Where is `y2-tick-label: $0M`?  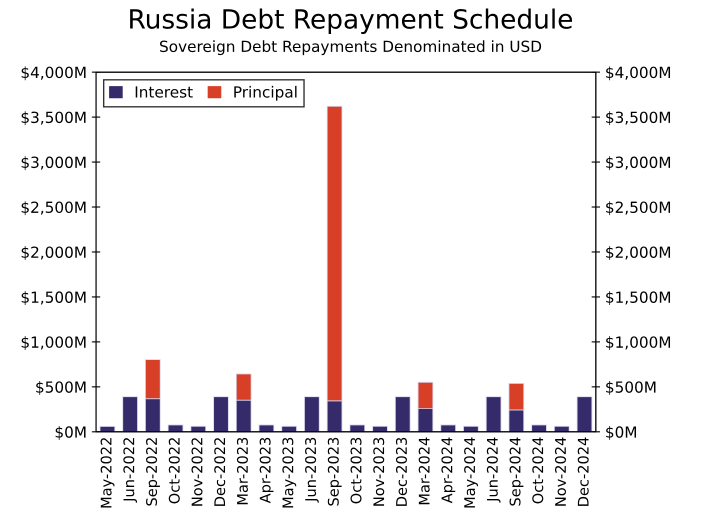 y2-tick-label: $0M is located at coordinates (621, 433).